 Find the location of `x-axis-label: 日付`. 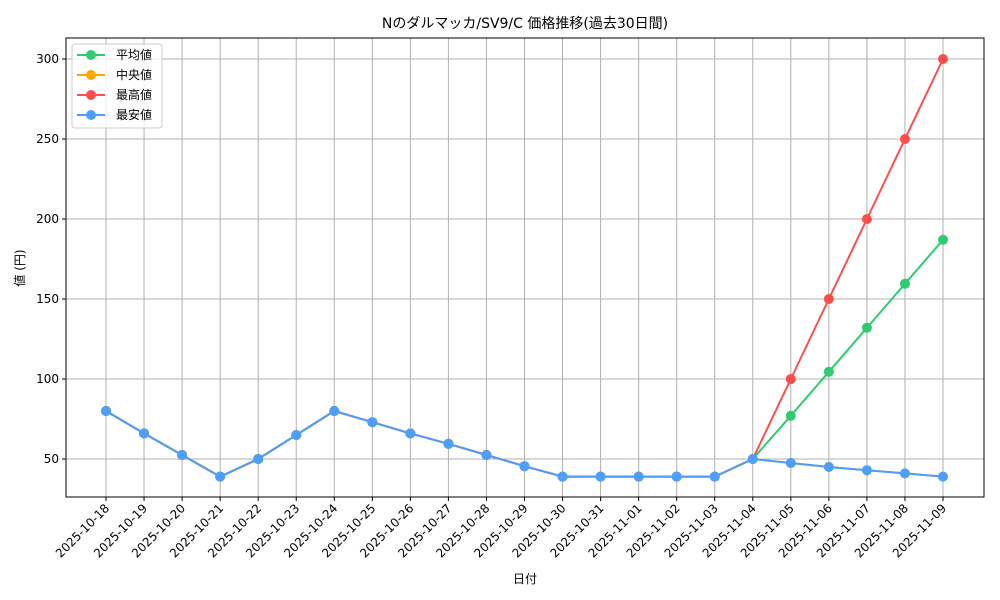

x-axis-label: 日付 is located at coordinates (525, 579).